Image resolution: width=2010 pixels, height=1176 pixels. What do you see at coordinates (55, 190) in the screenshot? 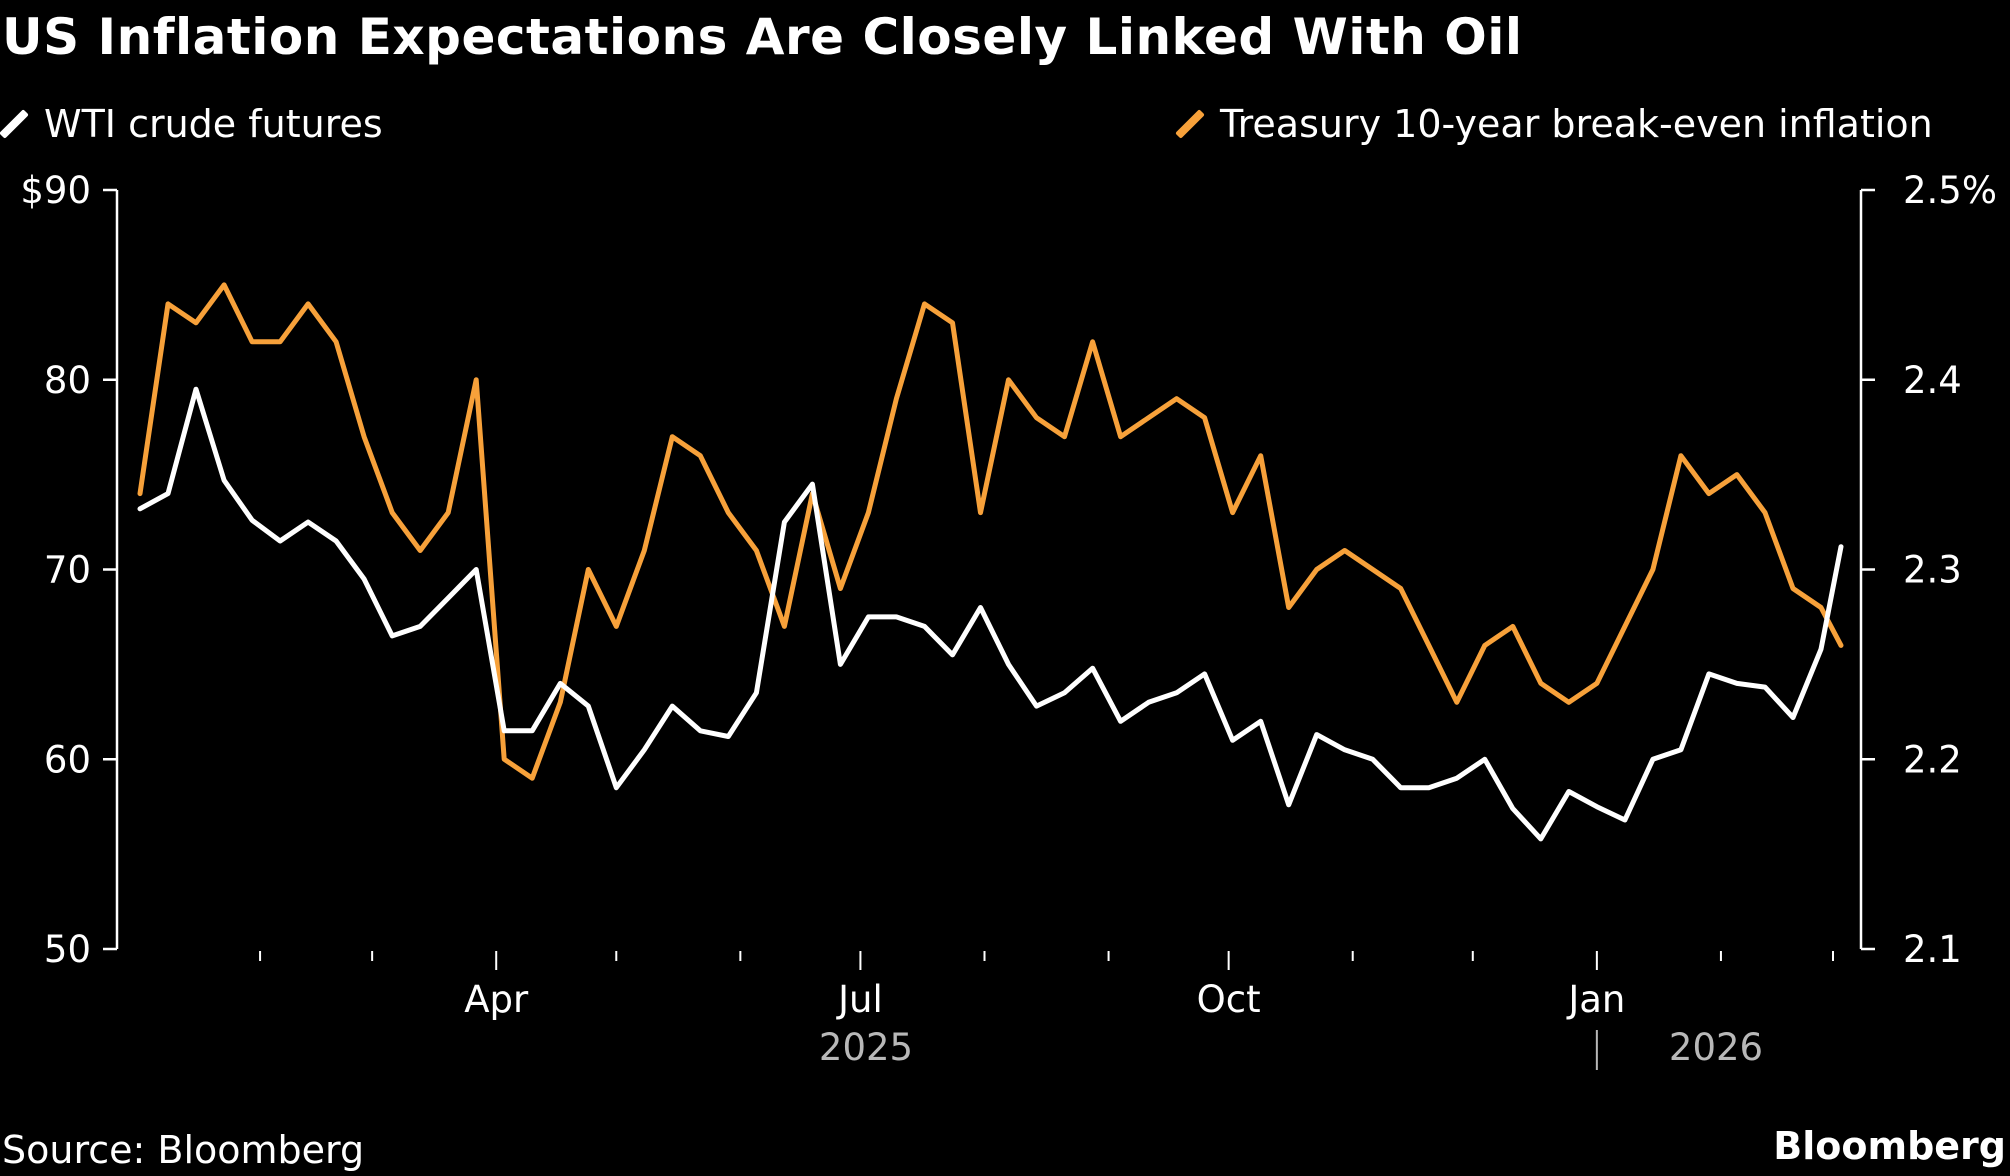
I see `left-axis-tick-label: $90` at bounding box center [55, 190].